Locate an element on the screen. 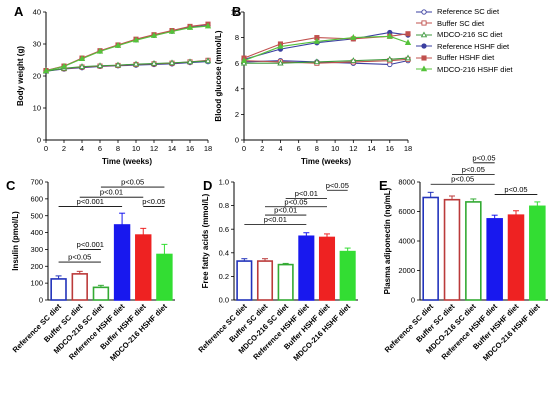  chart-b-y-tick-label: 8 is located at coordinates (237, 37).